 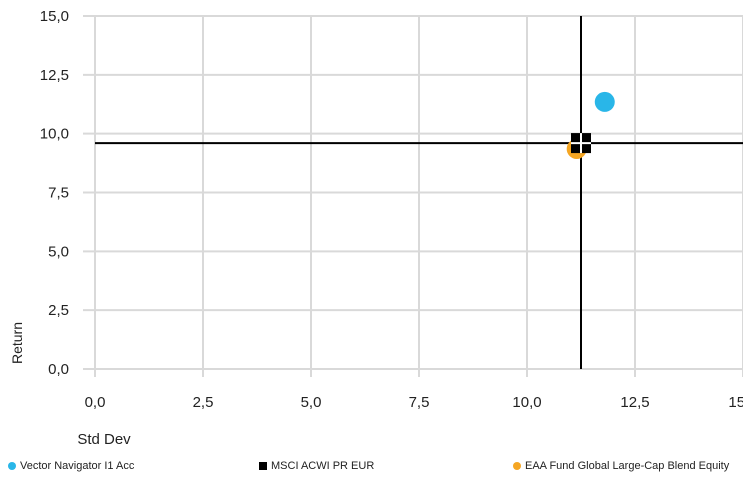 What do you see at coordinates (54, 75) in the screenshot?
I see `y-tick-label: 12,5` at bounding box center [54, 75].